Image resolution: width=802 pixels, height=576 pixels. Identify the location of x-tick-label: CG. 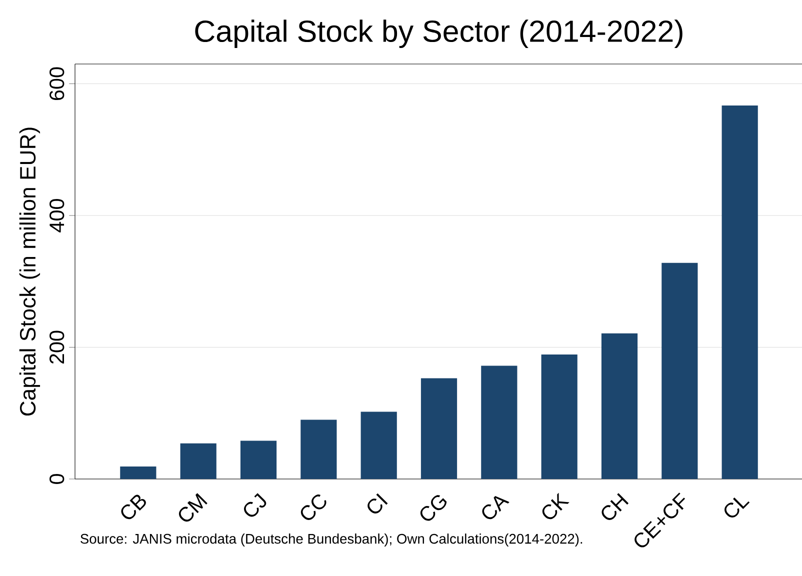
(433, 508).